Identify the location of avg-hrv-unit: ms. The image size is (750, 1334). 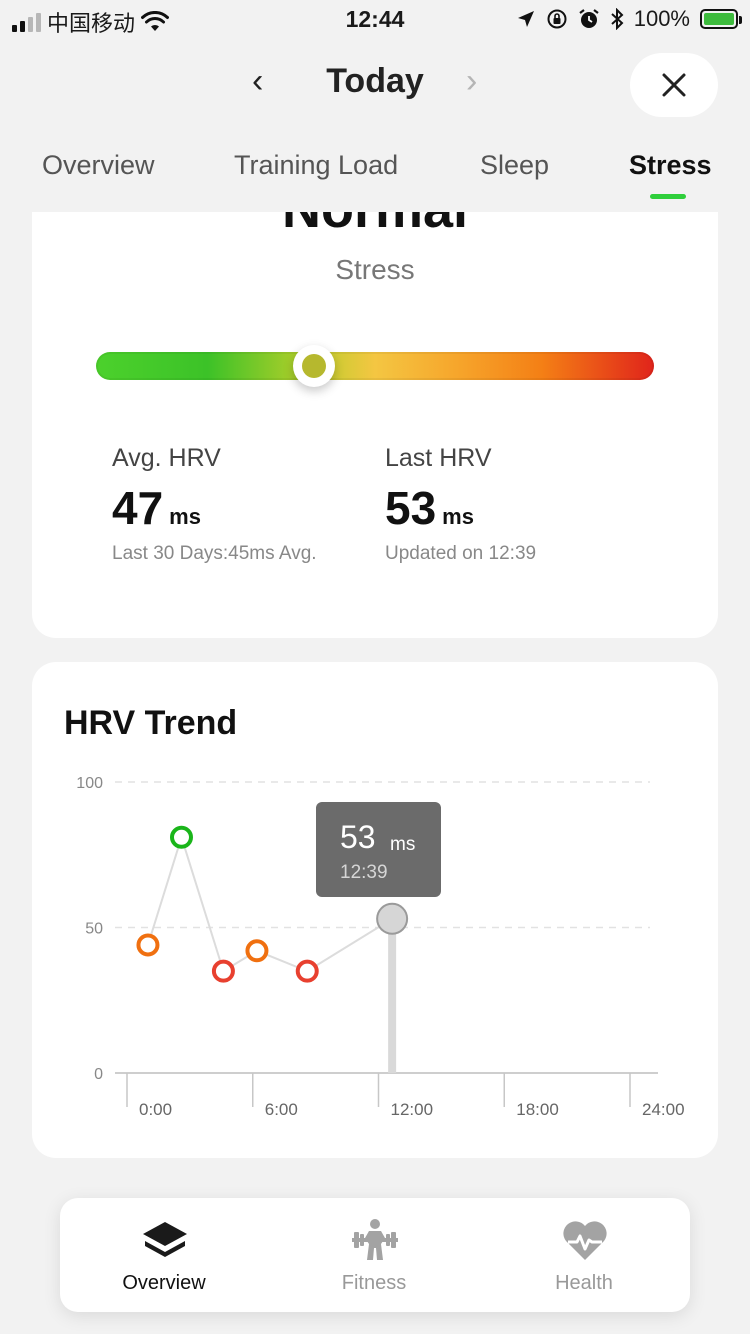
(185, 516).